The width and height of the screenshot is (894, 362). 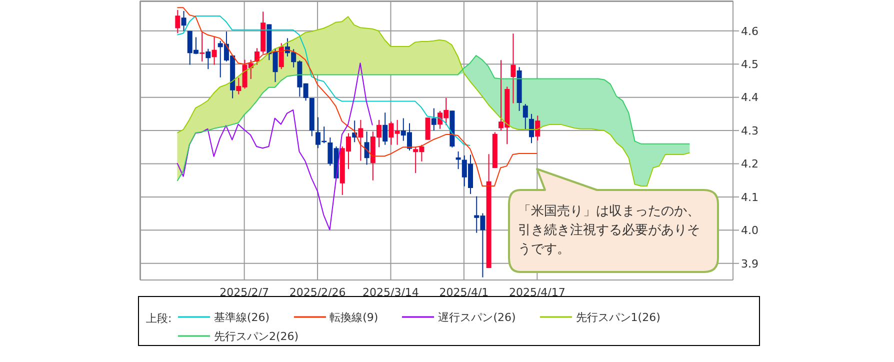 What do you see at coordinates (159, 318) in the screenshot?
I see `legend-title: 上段:` at bounding box center [159, 318].